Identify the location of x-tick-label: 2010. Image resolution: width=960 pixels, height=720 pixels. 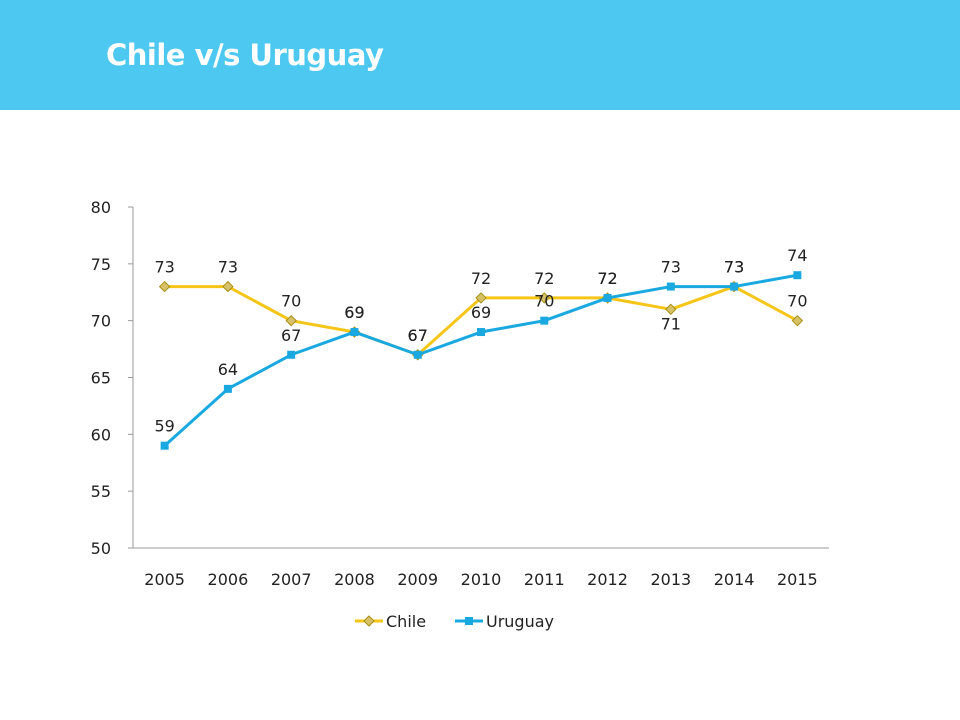
(481, 579).